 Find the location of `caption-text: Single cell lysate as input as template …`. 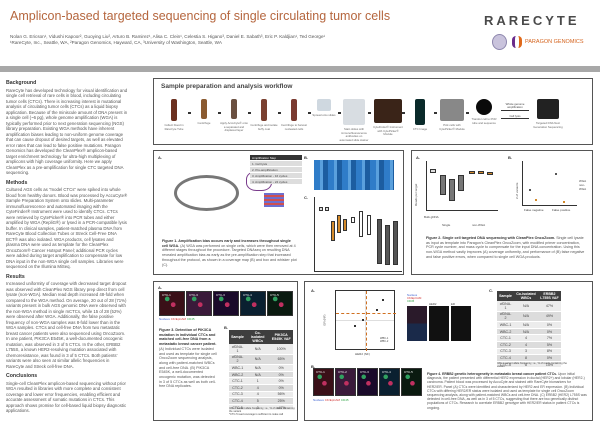

caption-text: Single cell lysate as input as template … is located at coordinates (505, 247).